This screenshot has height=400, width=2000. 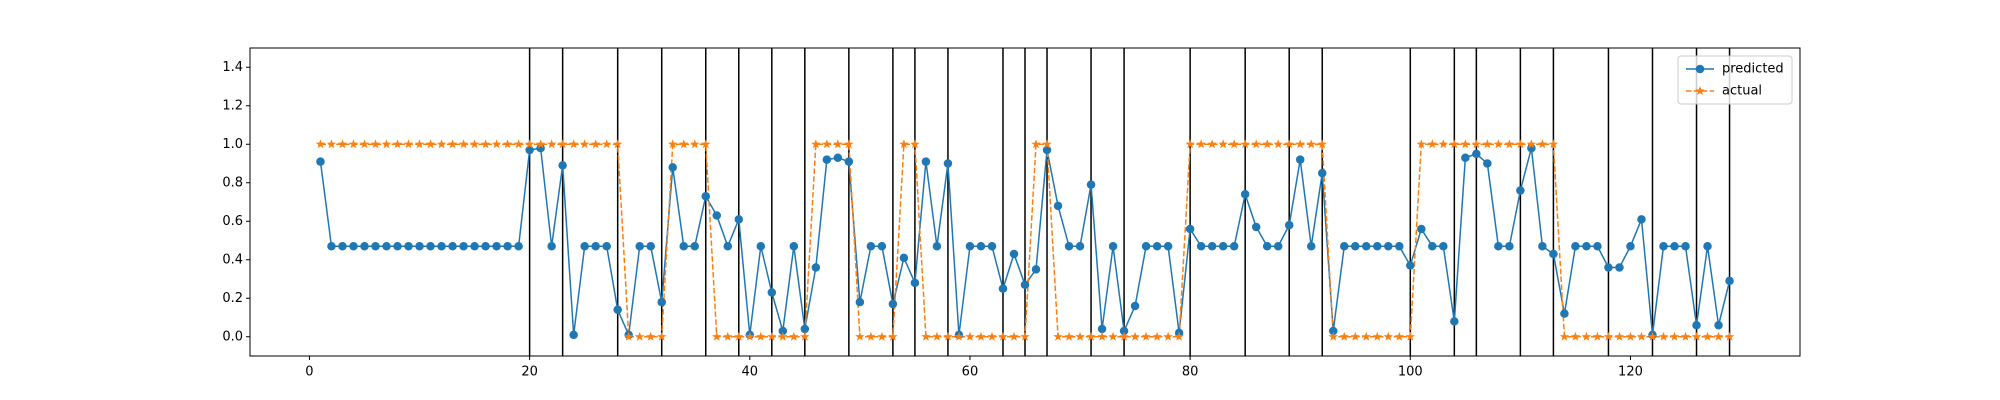 I want to click on y-tick-label: 1.2, so click(x=232, y=105).